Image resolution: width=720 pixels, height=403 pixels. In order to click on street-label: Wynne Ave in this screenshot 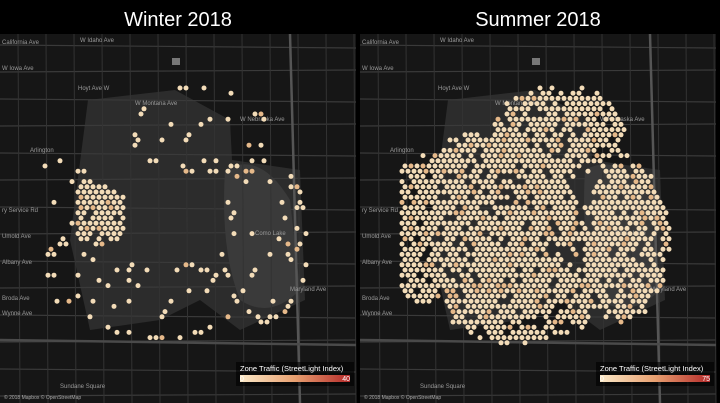, I will do `click(17, 314)`.